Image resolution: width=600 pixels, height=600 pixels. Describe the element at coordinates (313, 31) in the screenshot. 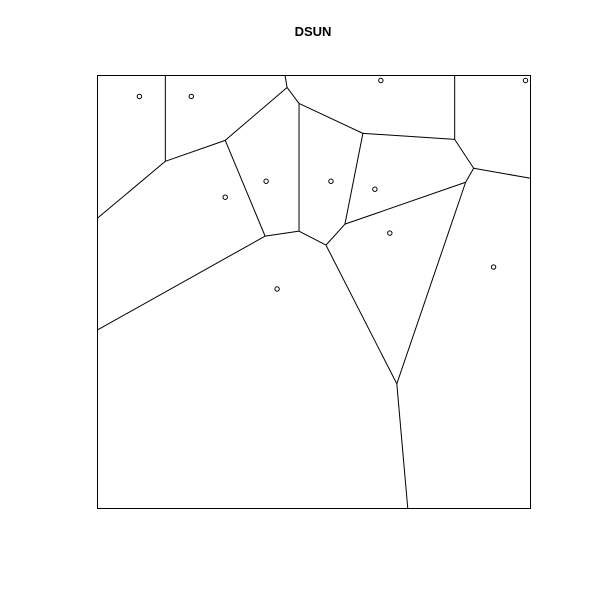

I see `plot-title: DSUN` at that location.